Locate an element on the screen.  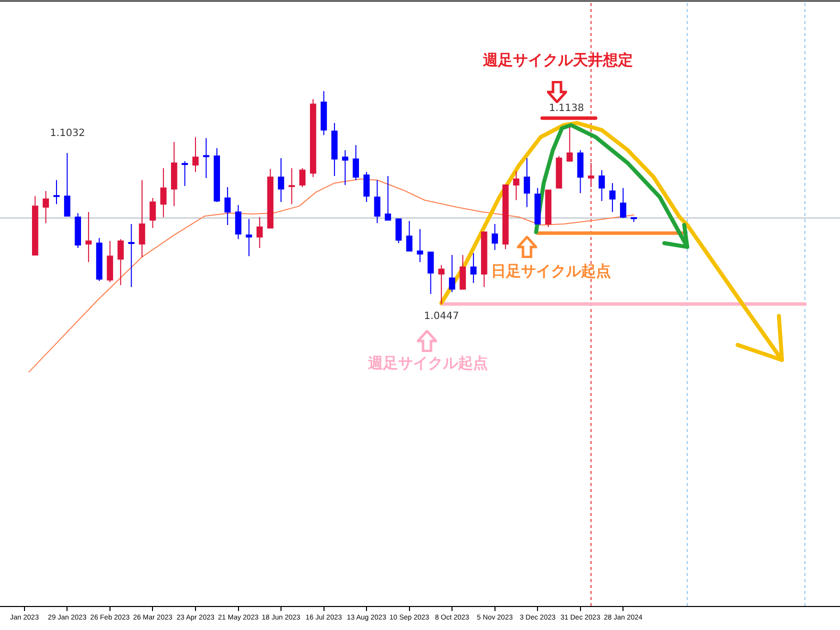
annotation: 1.0447 is located at coordinates (441, 316).